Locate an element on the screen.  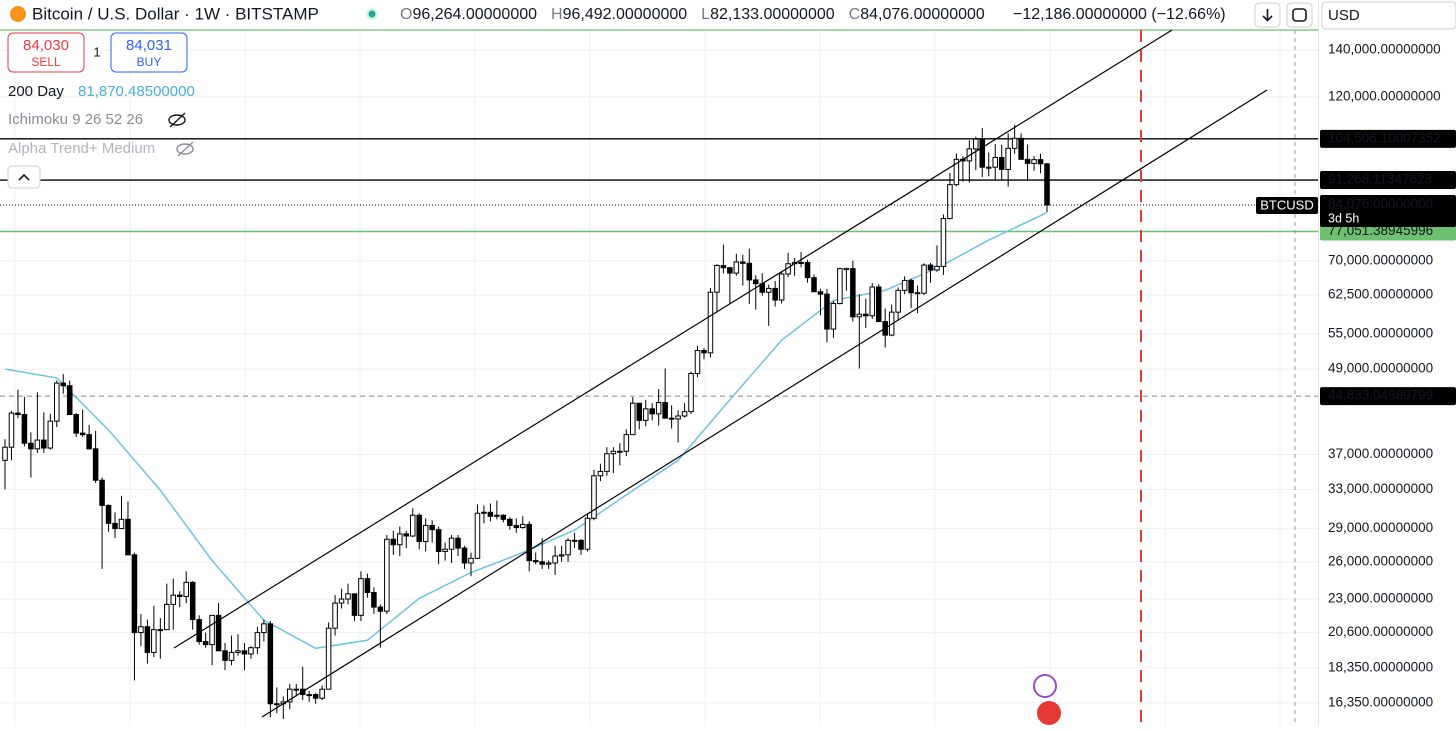
event-icon is located at coordinates (1045, 686).